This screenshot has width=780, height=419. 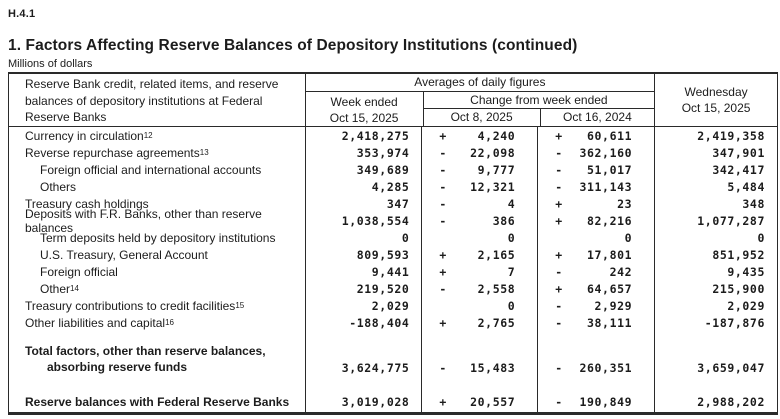 I want to click on value-change-oct16: -260,351, so click(x=595, y=359).